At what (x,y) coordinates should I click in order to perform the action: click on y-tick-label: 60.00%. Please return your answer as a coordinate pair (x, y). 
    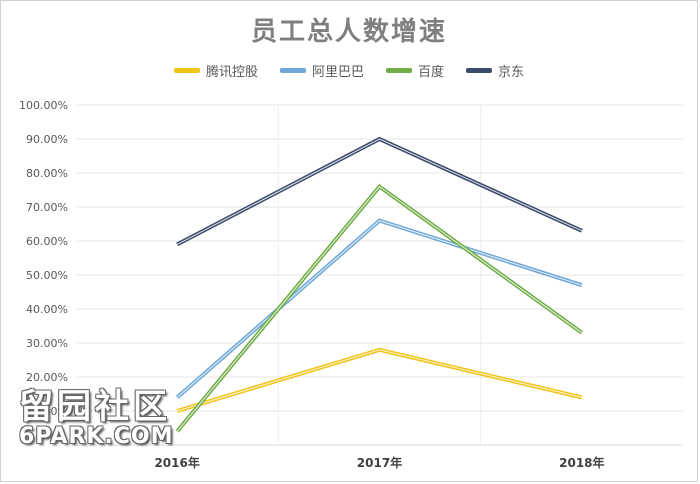
    Looking at the image, I should click on (47, 241).